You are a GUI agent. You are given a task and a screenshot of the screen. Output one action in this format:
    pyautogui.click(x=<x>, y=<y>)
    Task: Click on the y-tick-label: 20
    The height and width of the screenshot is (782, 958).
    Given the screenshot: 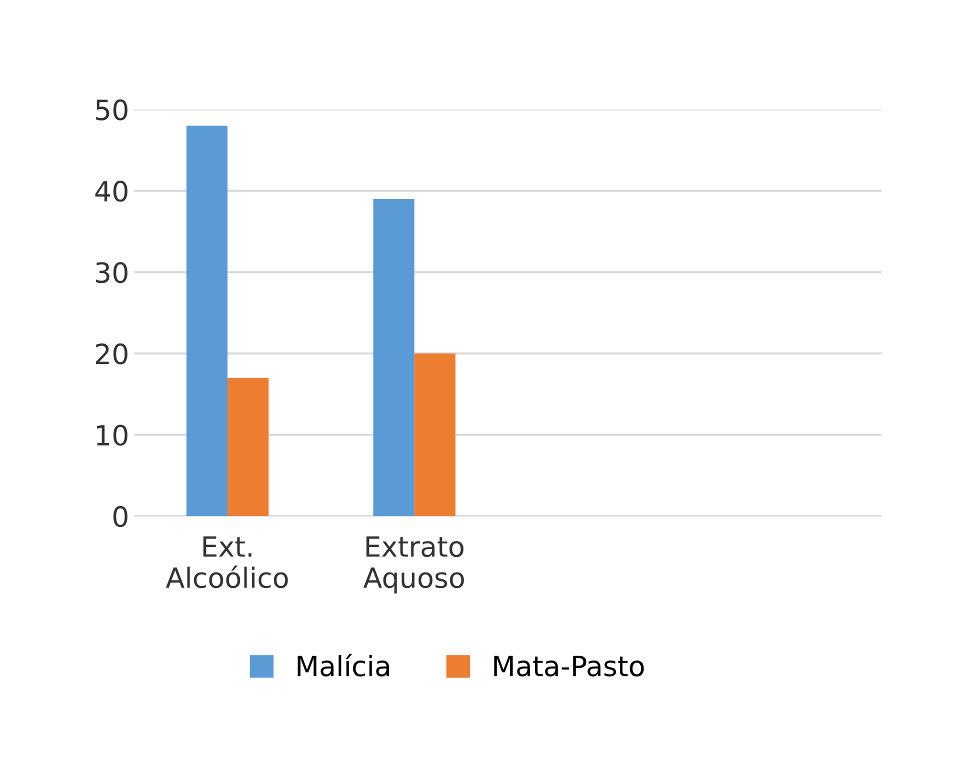 What is the action you would take?
    pyautogui.click(x=112, y=353)
    